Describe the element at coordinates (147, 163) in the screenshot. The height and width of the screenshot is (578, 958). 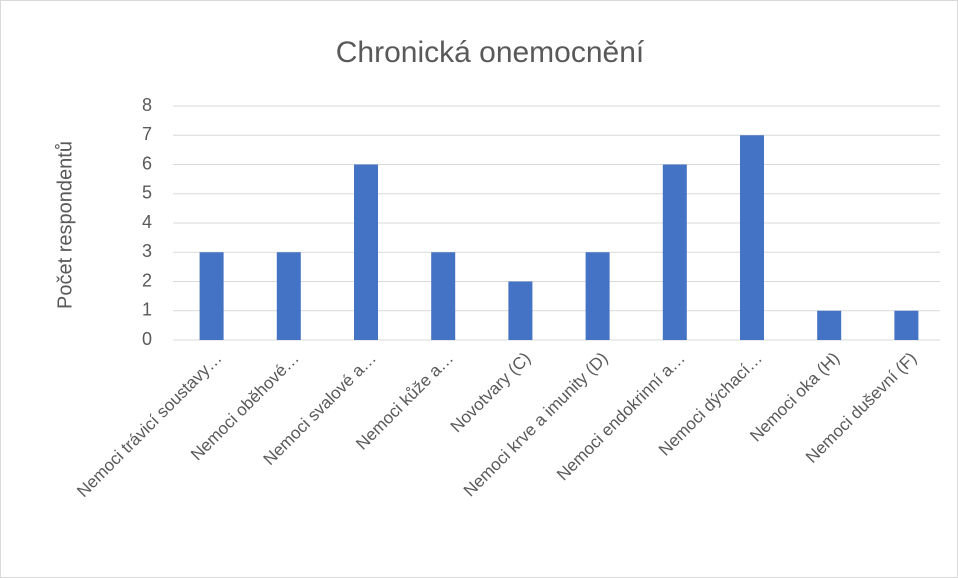
I see `y-tick-label: 6` at that location.